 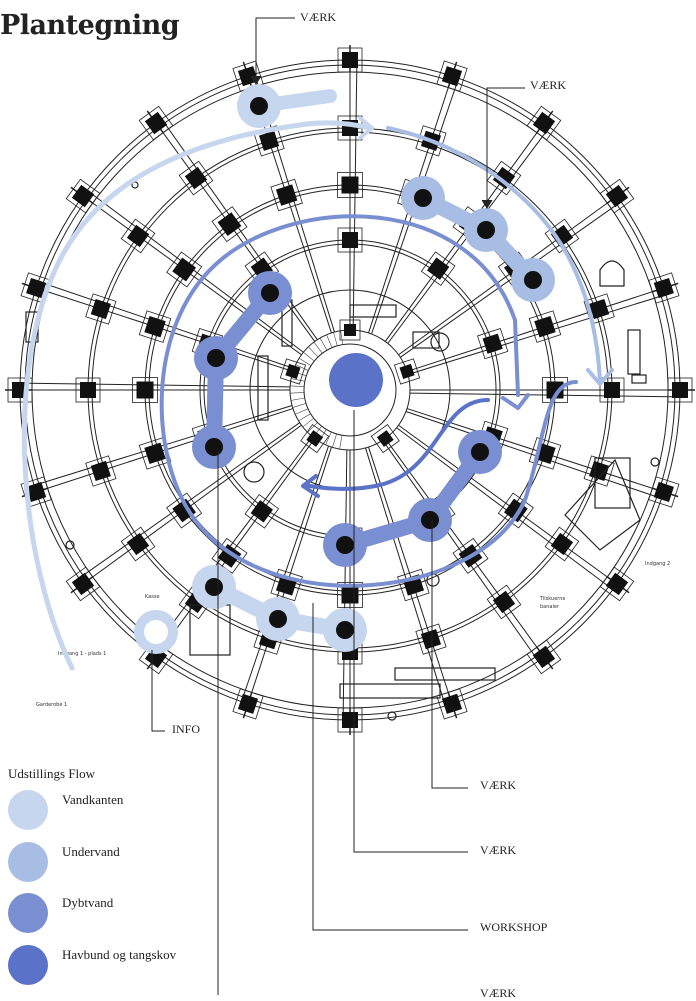 I want to click on legend-item-vandkanten: Vandkanten, so click(x=113, y=810).